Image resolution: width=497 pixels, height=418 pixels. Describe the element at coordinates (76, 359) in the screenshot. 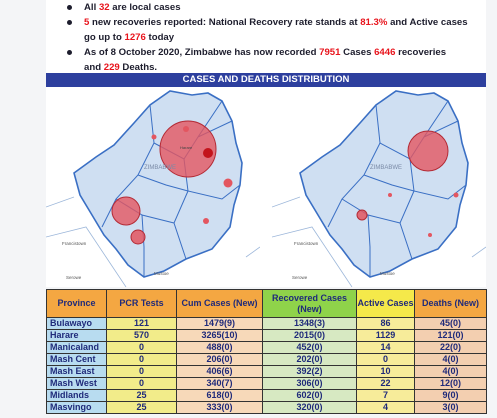

I see `cell-province: Mash Cent` at that location.